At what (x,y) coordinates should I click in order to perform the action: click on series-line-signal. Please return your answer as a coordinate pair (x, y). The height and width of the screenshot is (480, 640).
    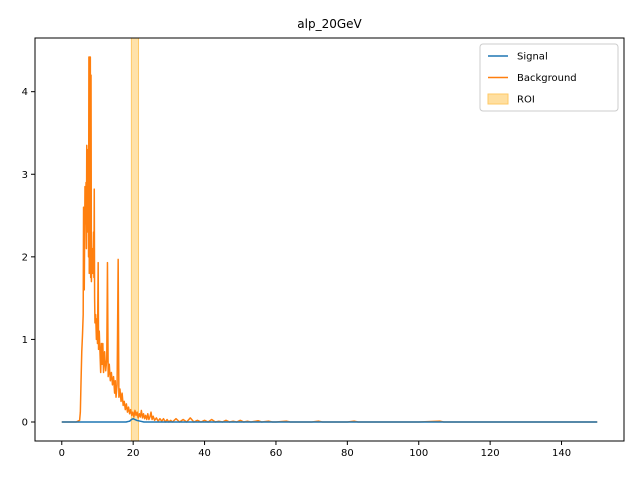
    Looking at the image, I should click on (329, 420).